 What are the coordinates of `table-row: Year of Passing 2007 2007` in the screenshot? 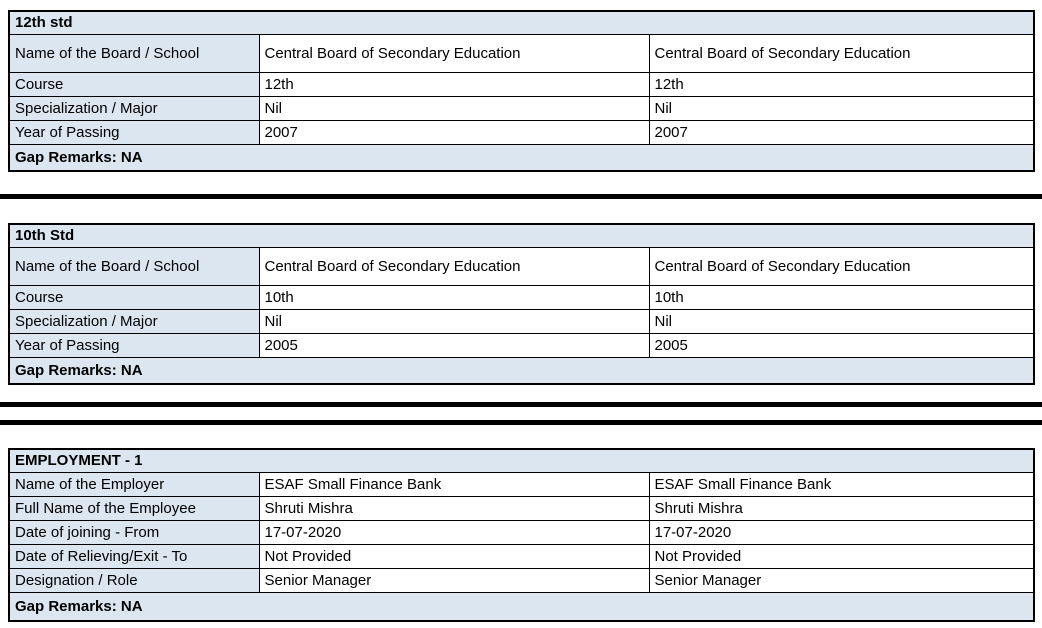 It's located at (521, 132).